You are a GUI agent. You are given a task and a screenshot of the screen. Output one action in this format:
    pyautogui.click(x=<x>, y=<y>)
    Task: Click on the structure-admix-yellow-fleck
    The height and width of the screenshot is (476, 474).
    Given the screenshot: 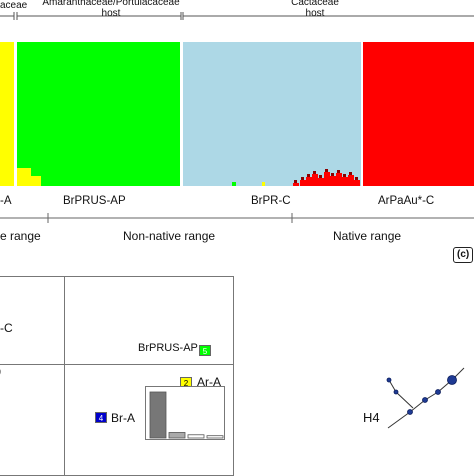 What is the action you would take?
    pyautogui.click(x=263, y=184)
    